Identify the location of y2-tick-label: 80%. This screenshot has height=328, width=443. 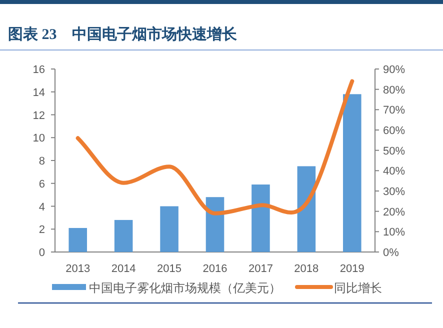
(394, 90).